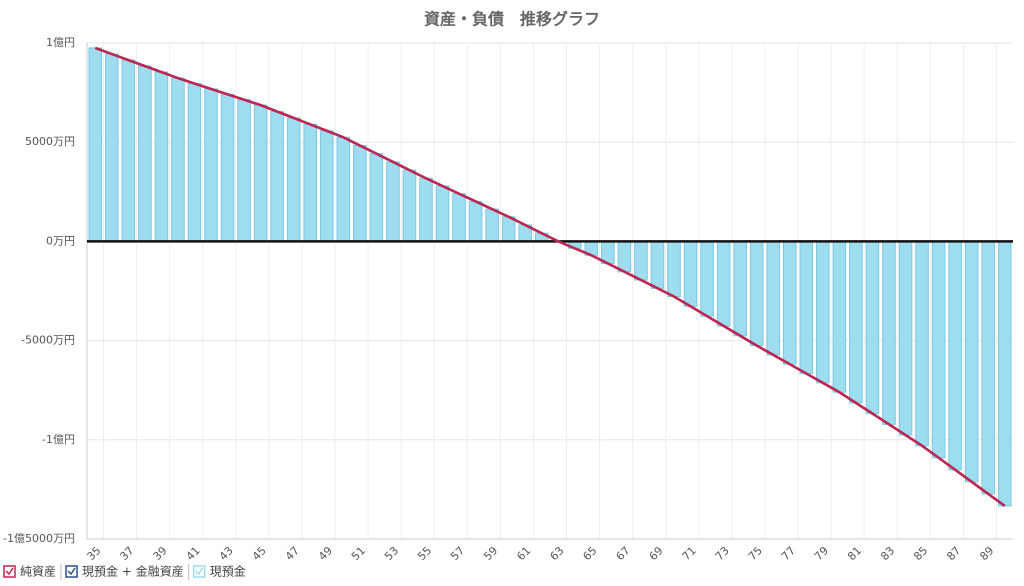  I want to click on x-tick-label: 73, so click(722, 553).